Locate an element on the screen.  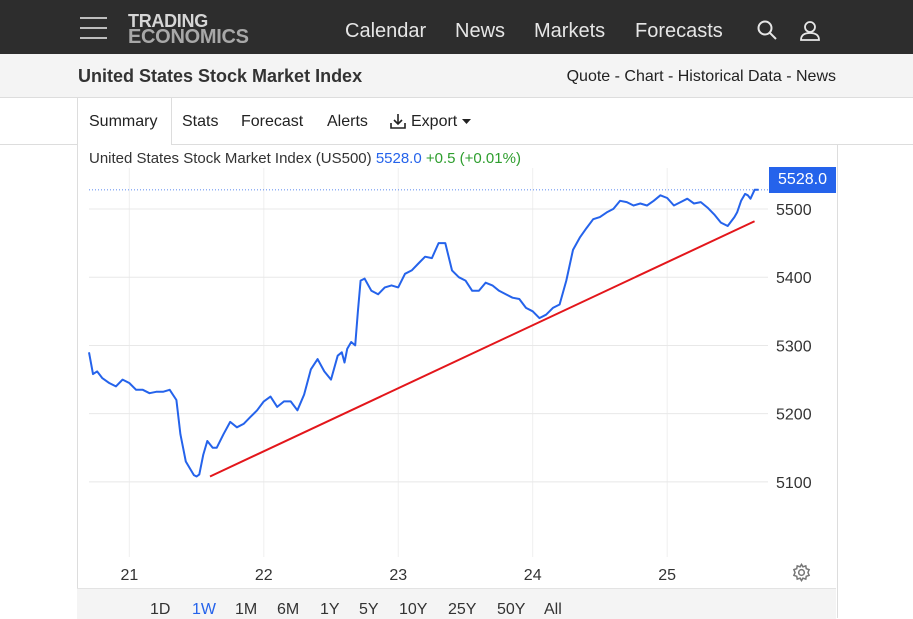
y-tick-label: 5400 is located at coordinates (794, 278).